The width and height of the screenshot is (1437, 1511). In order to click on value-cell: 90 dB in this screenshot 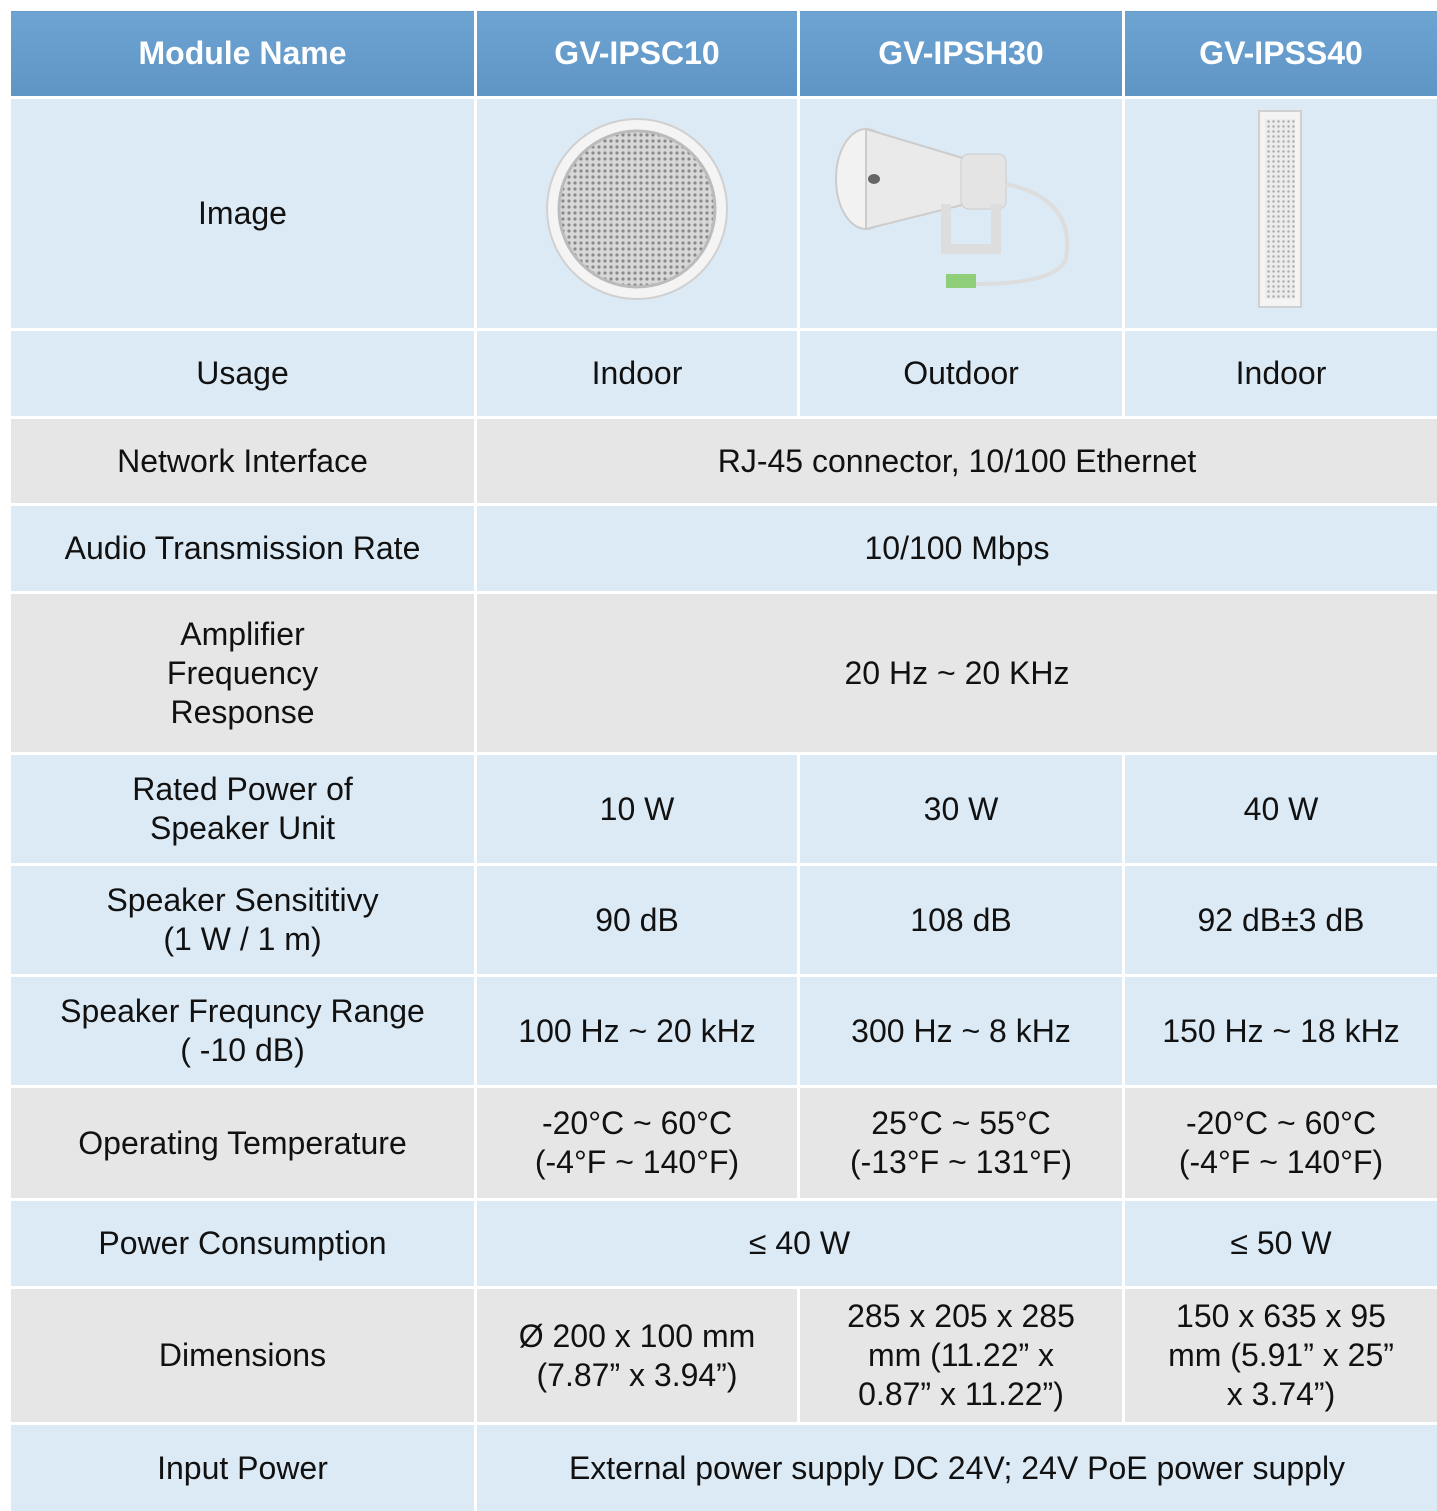, I will do `click(637, 920)`.